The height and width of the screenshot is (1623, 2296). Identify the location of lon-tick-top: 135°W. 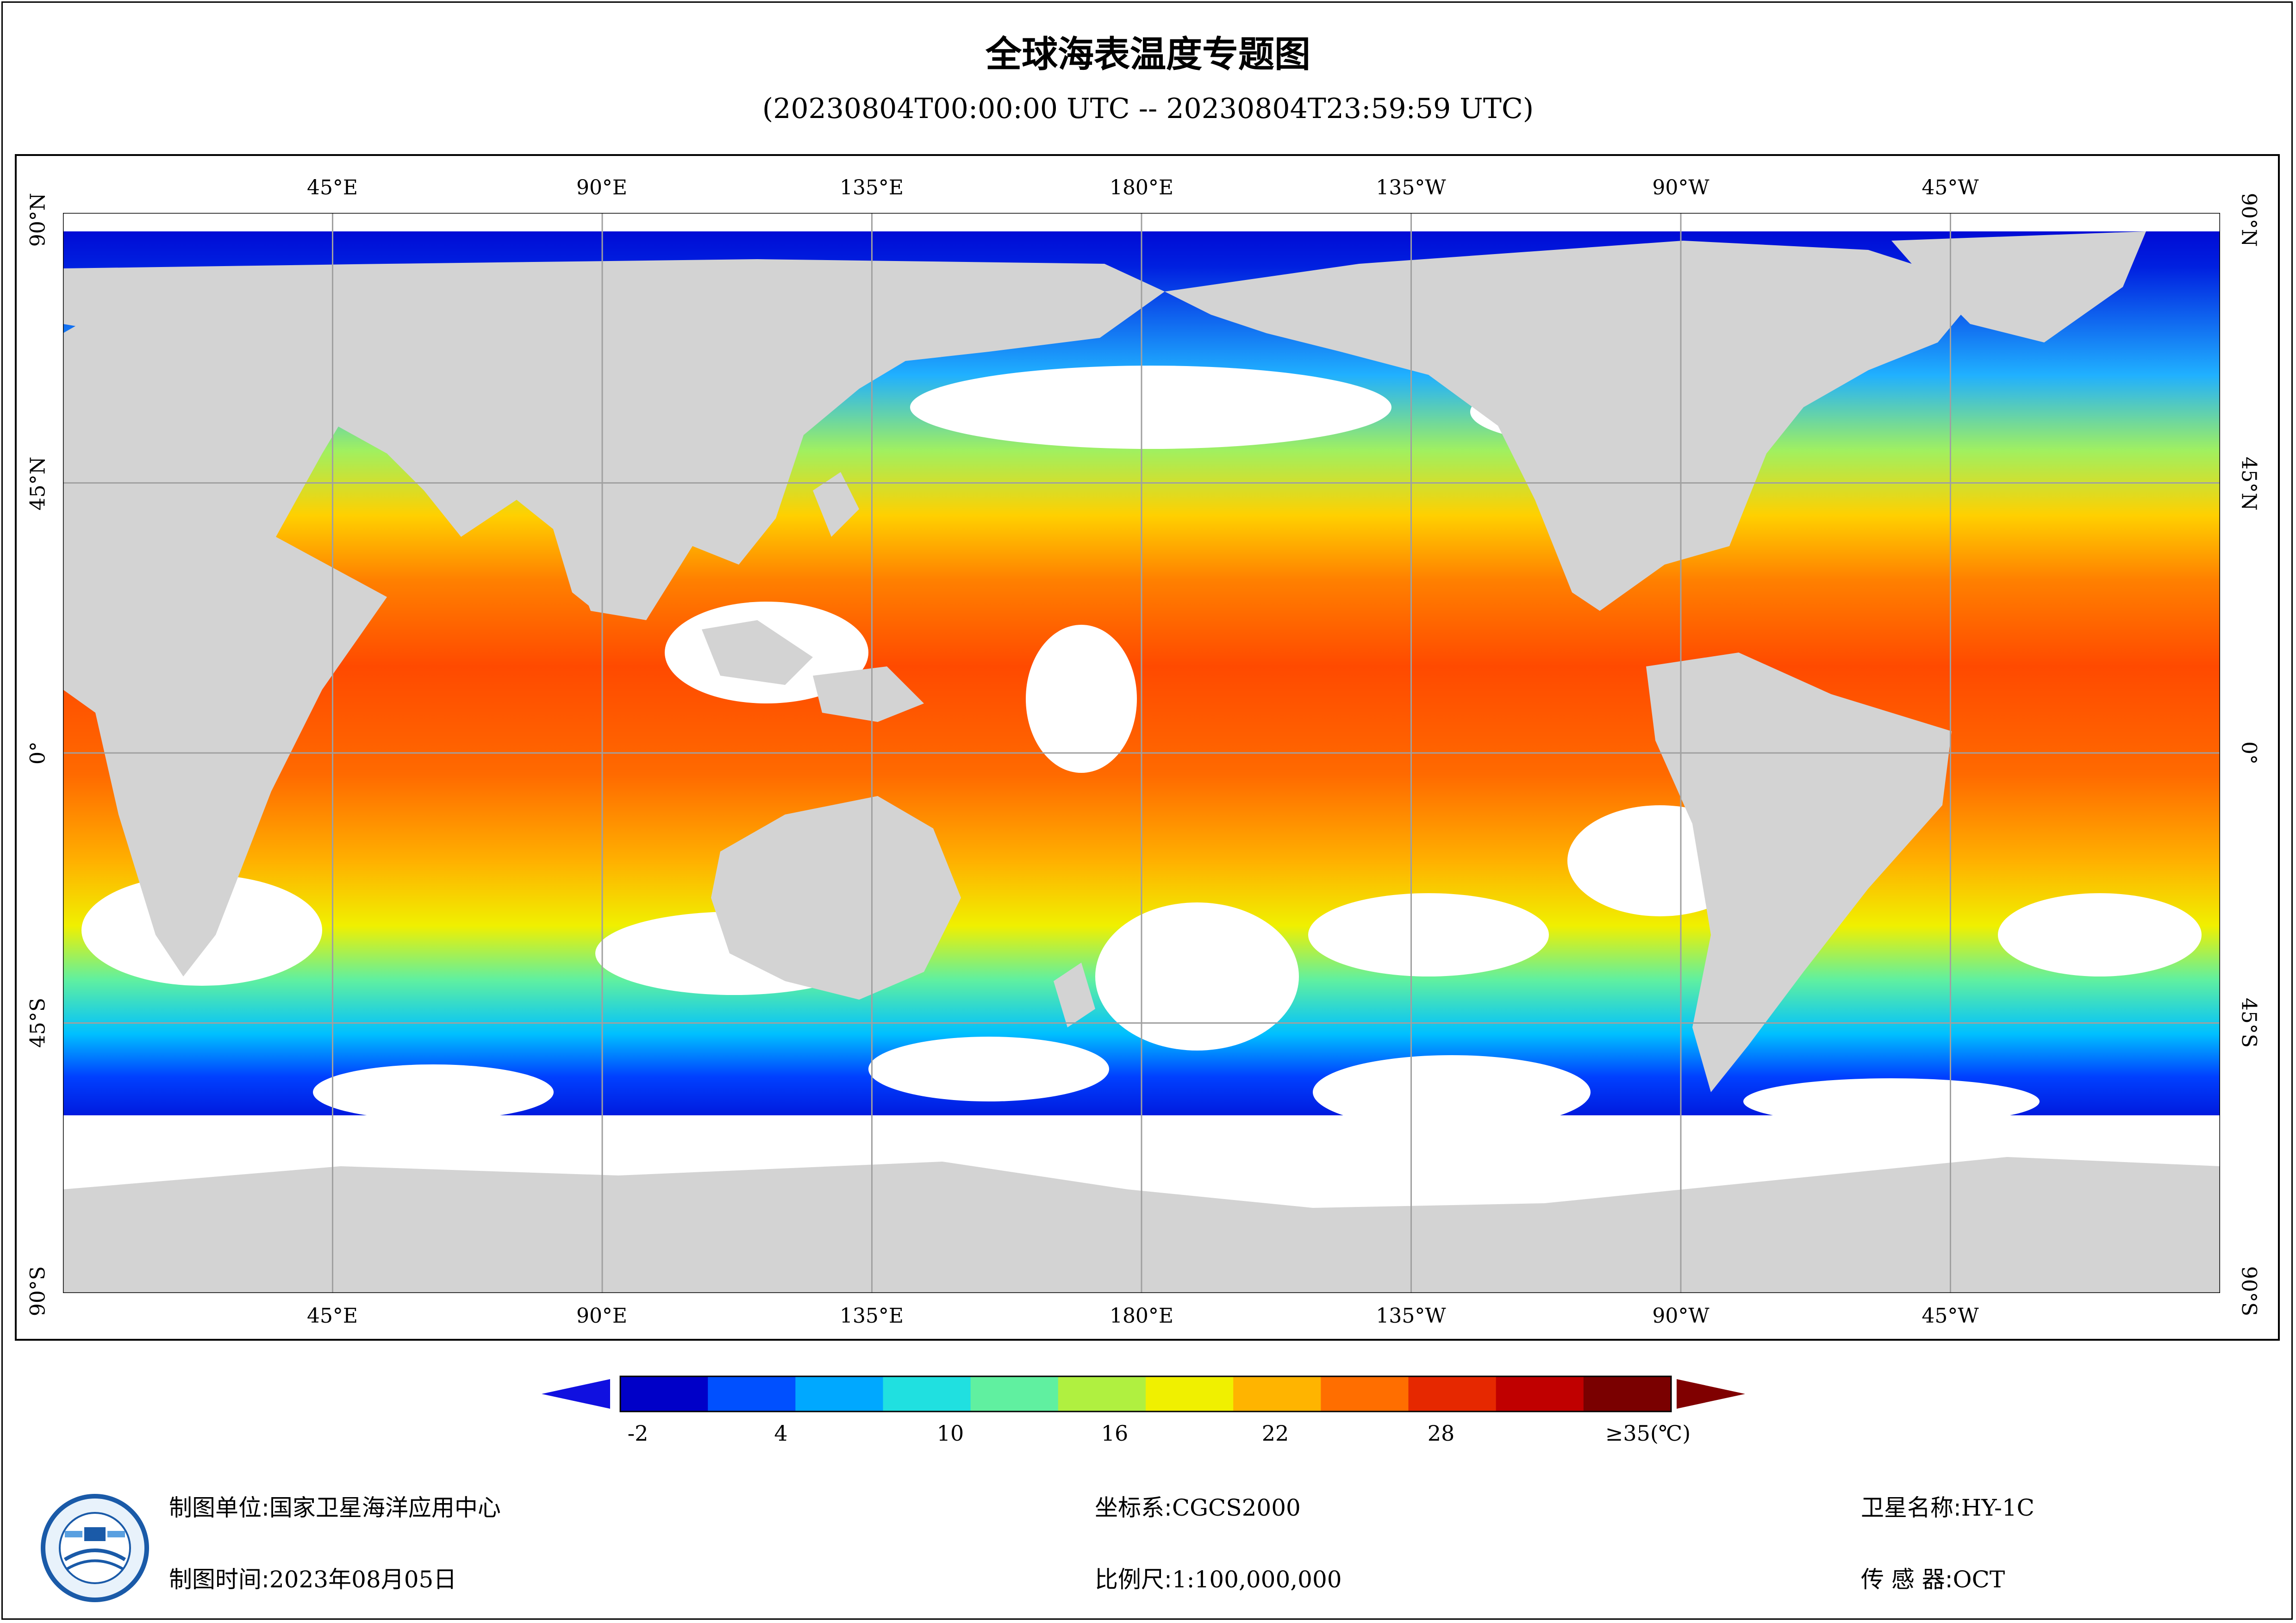
(1411, 187).